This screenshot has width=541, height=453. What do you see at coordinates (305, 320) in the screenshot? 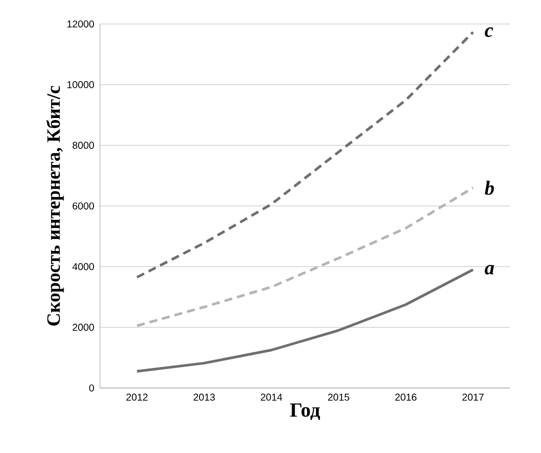
I see `line-series` at bounding box center [305, 320].